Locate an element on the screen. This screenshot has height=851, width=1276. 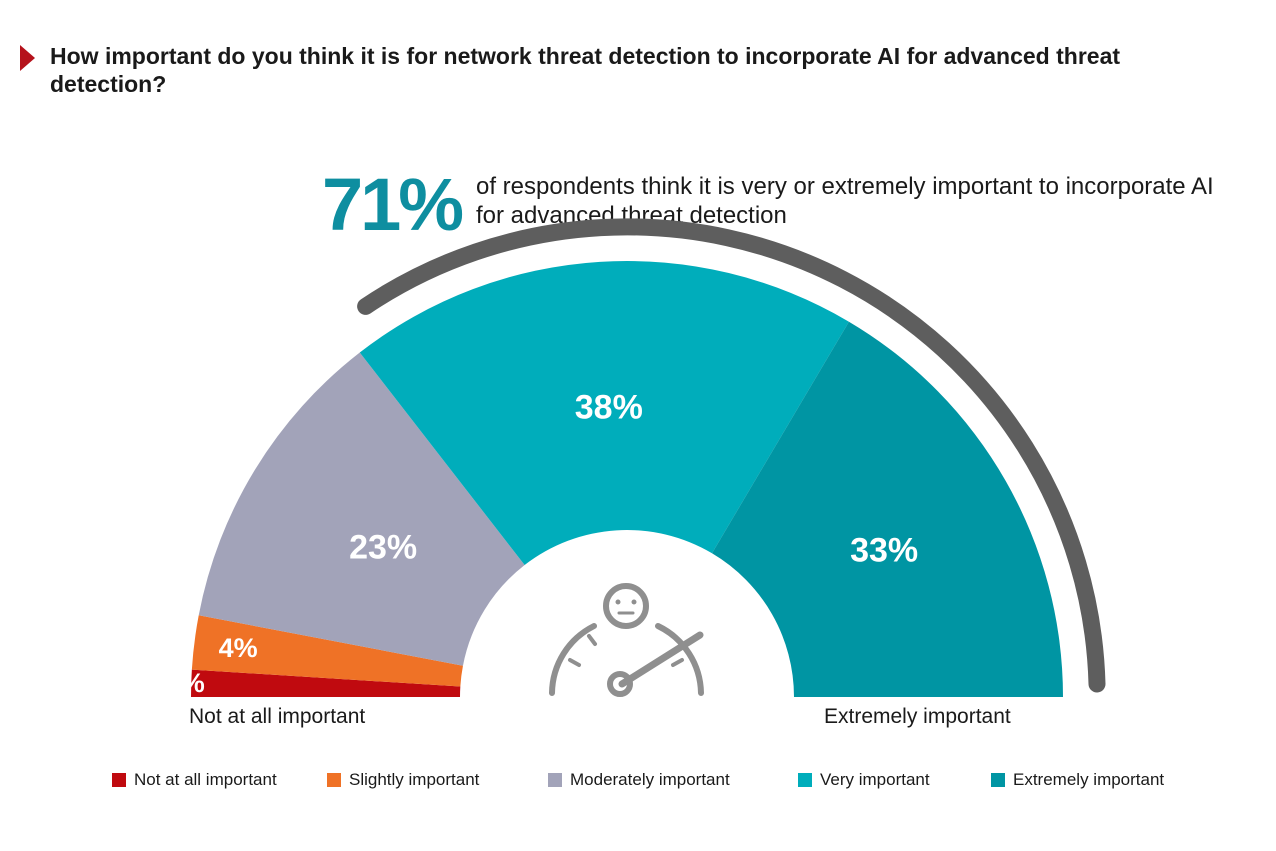
slice-value-label: 4% is located at coordinates (238, 648).